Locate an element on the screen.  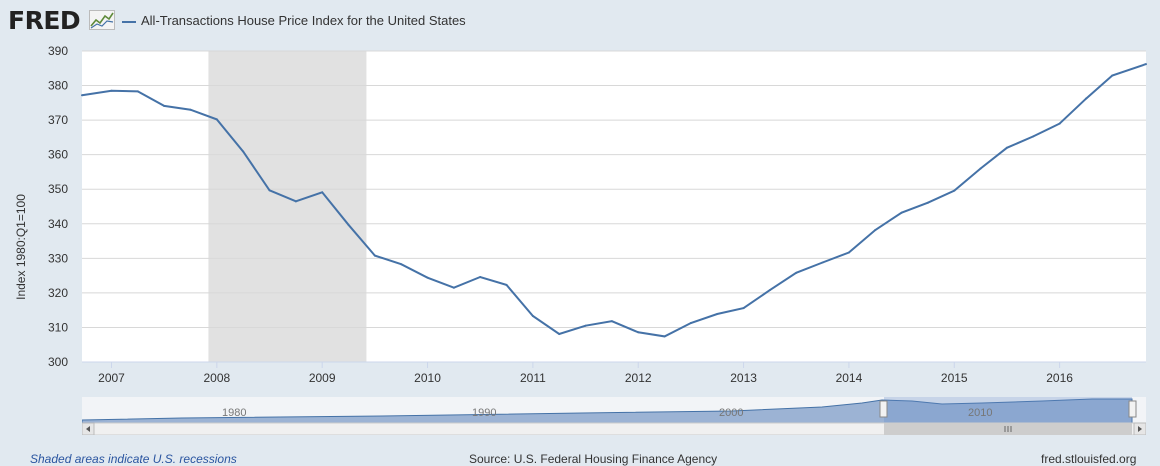
recession-shading is located at coordinates (287, 206).